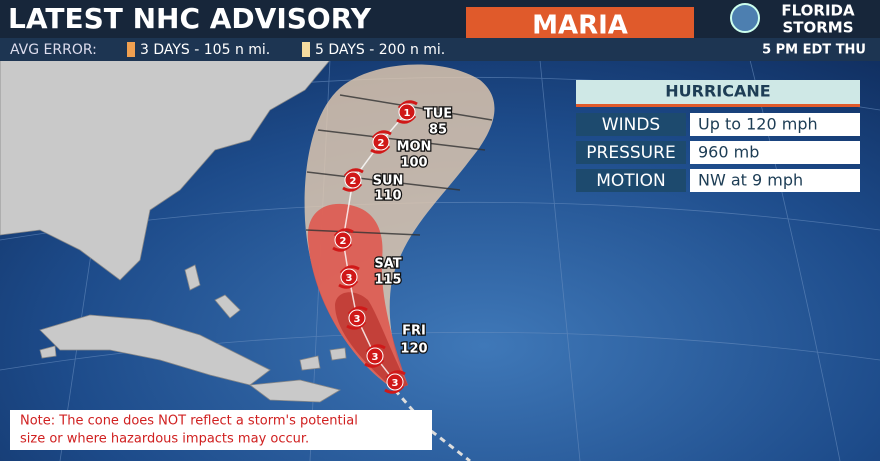  I want to click on day-label: SUN, so click(388, 181).